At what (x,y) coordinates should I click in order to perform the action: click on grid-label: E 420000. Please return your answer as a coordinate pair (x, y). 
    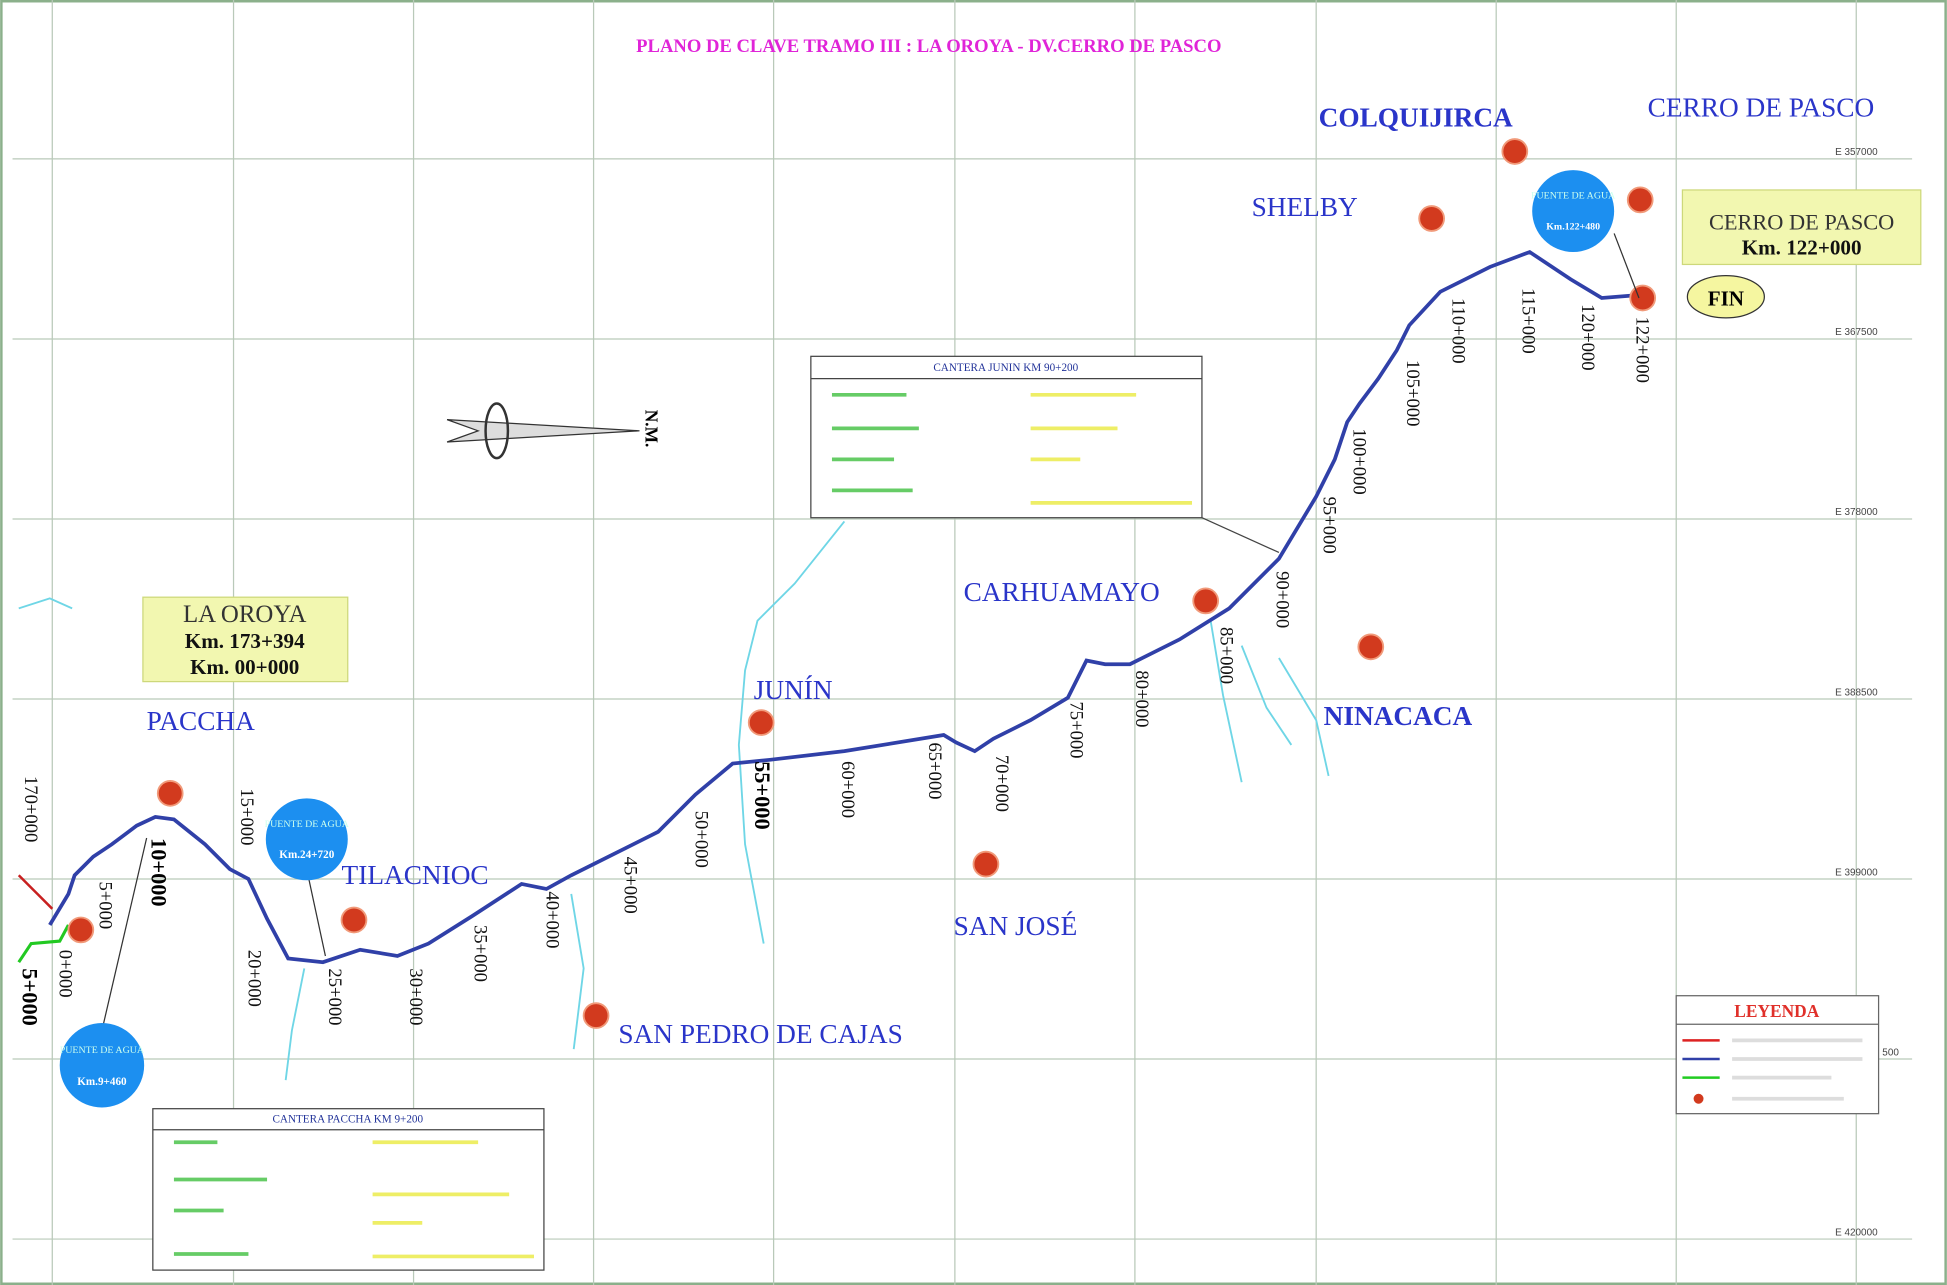
    Looking at the image, I should click on (1856, 1232).